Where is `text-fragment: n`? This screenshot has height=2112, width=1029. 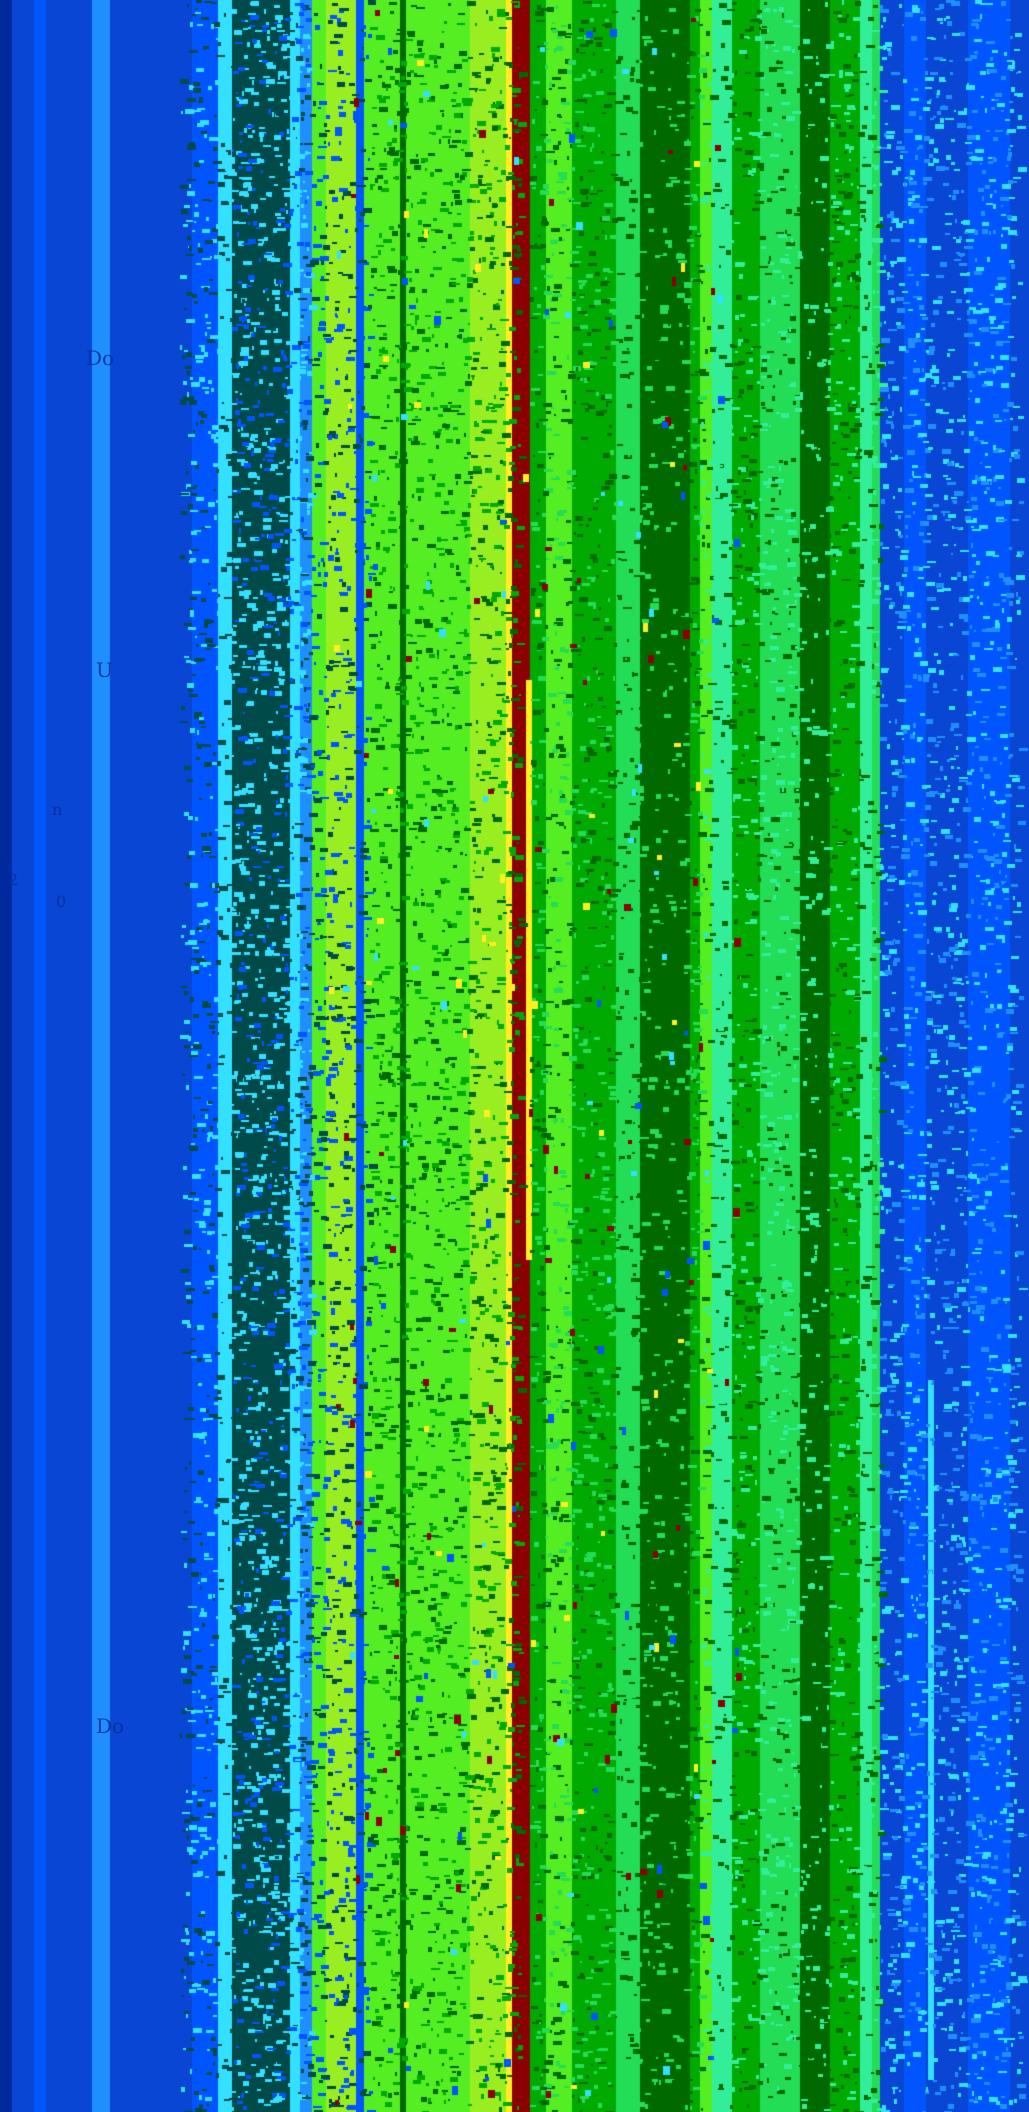
text-fragment: n is located at coordinates (57, 809).